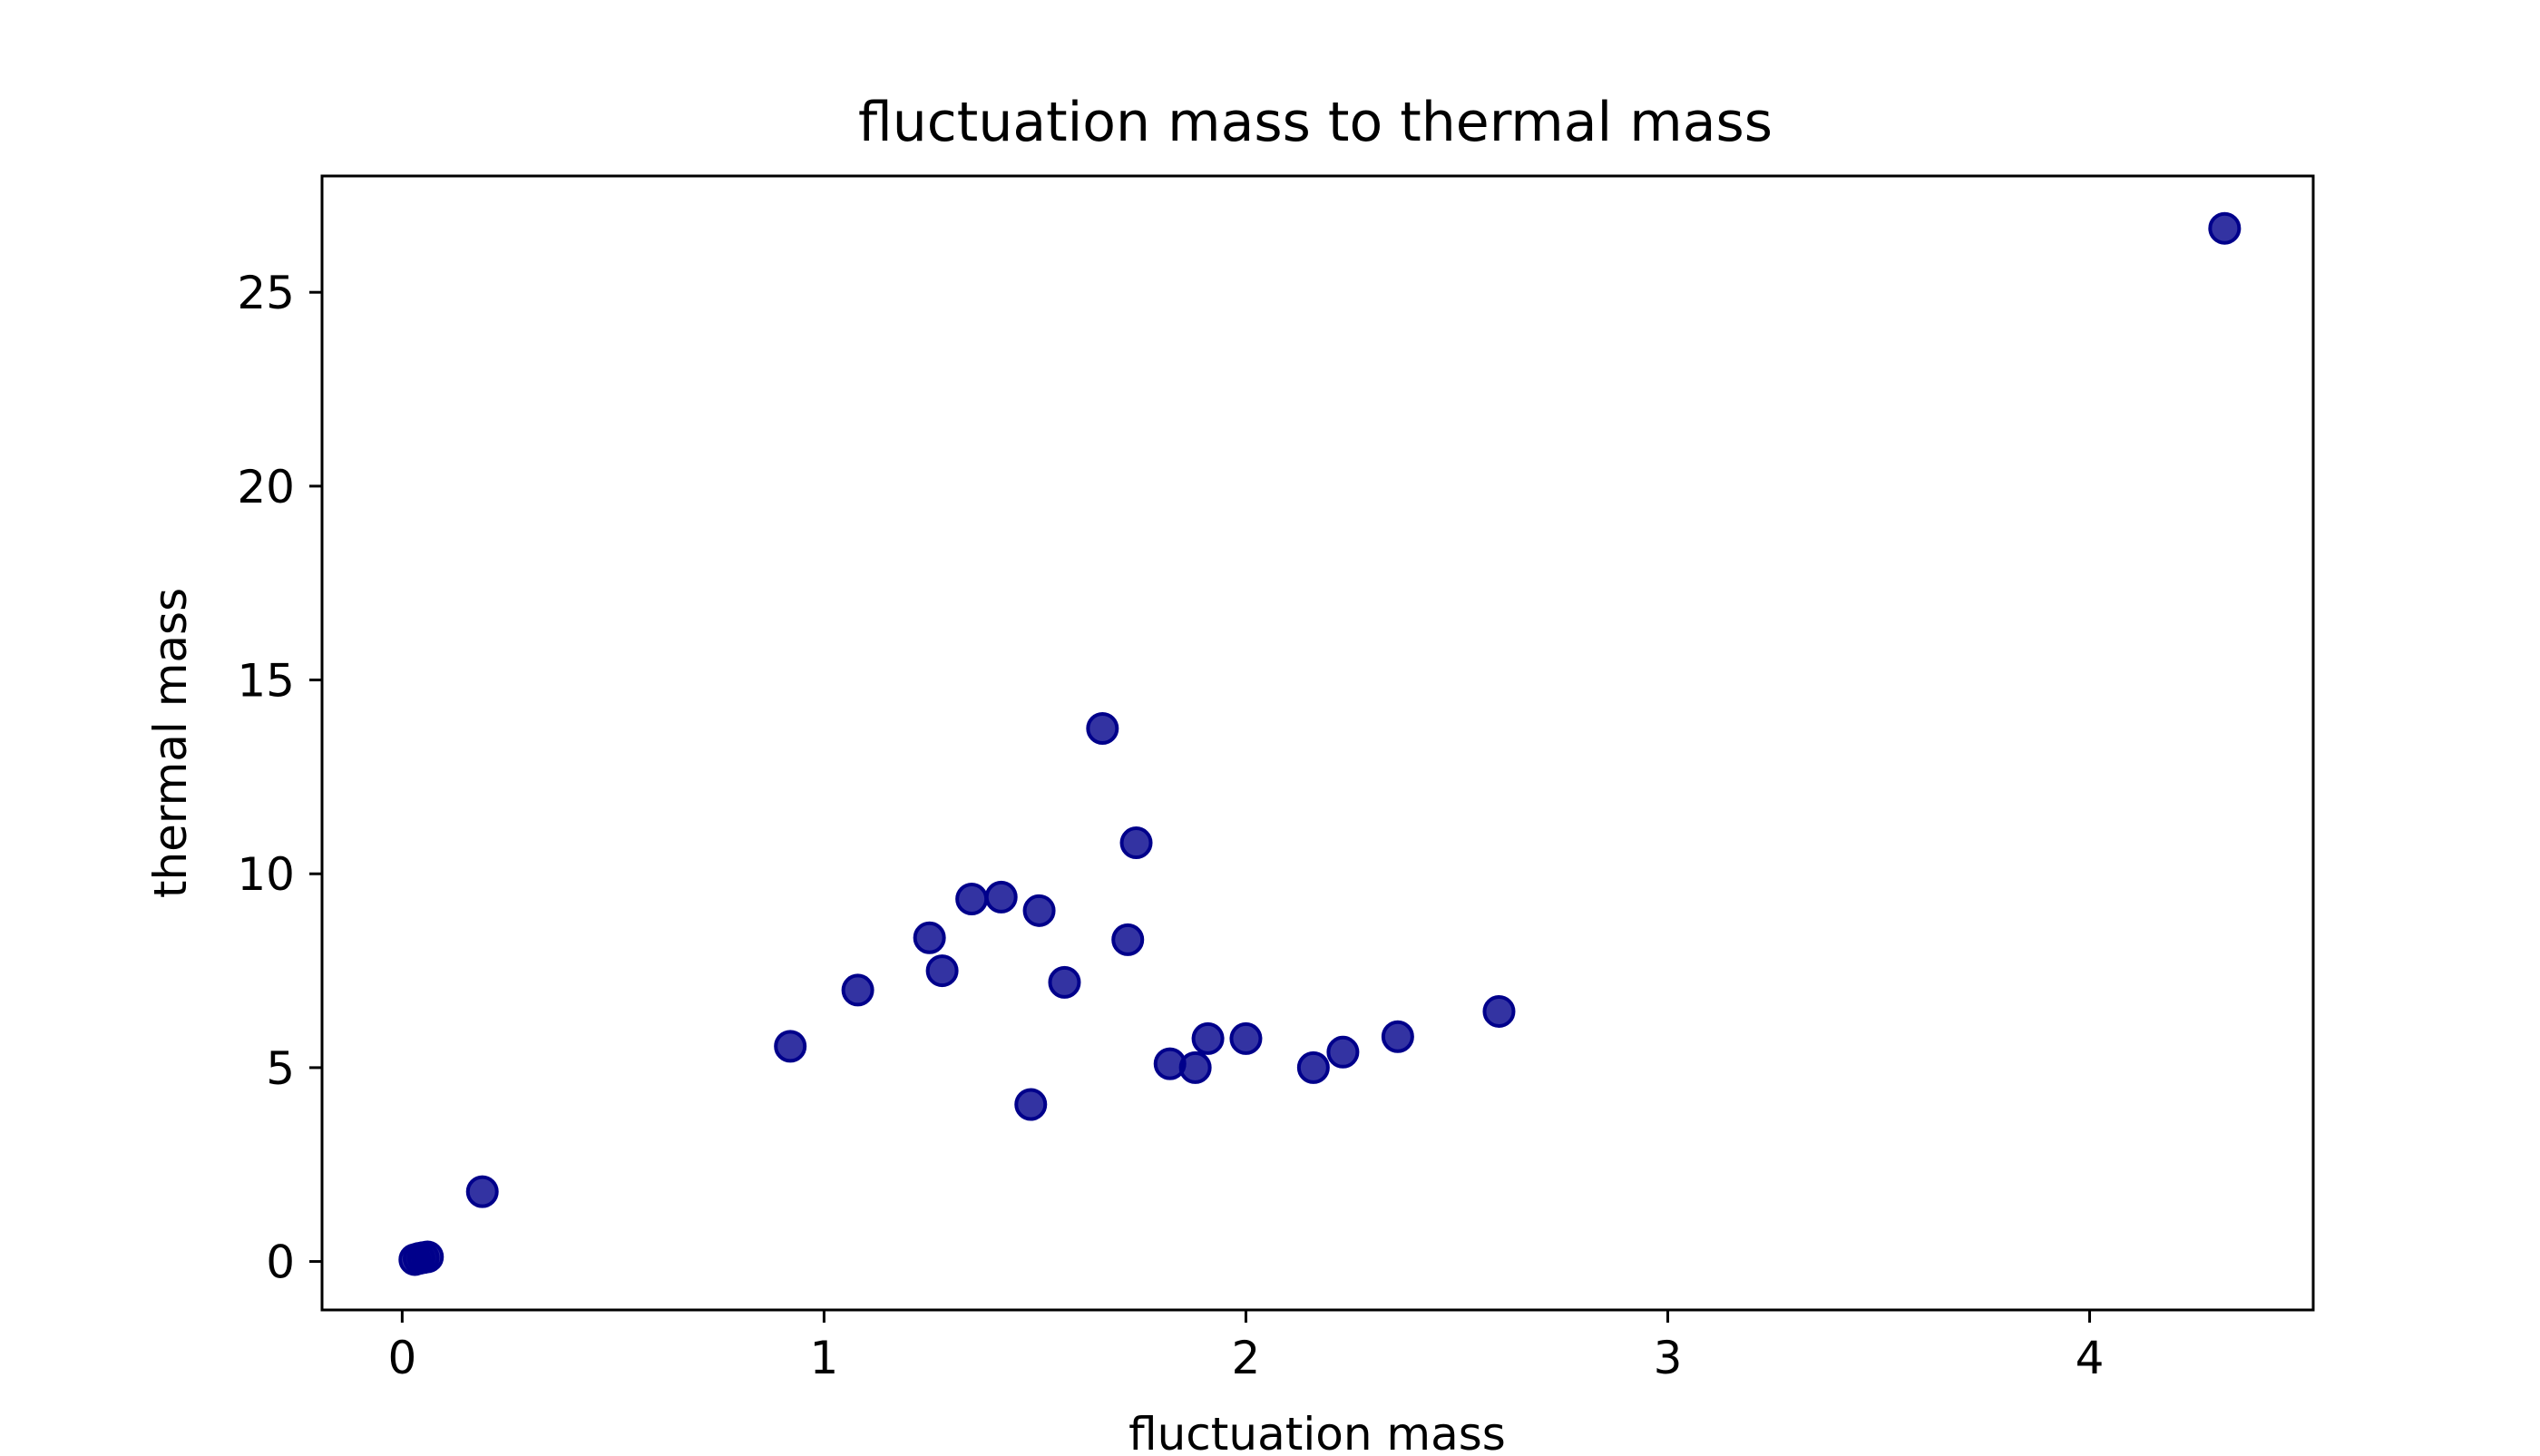 The width and height of the screenshot is (2540, 1456). What do you see at coordinates (1317, 1430) in the screenshot?
I see `x-axis-label: fluctuation mass` at bounding box center [1317, 1430].